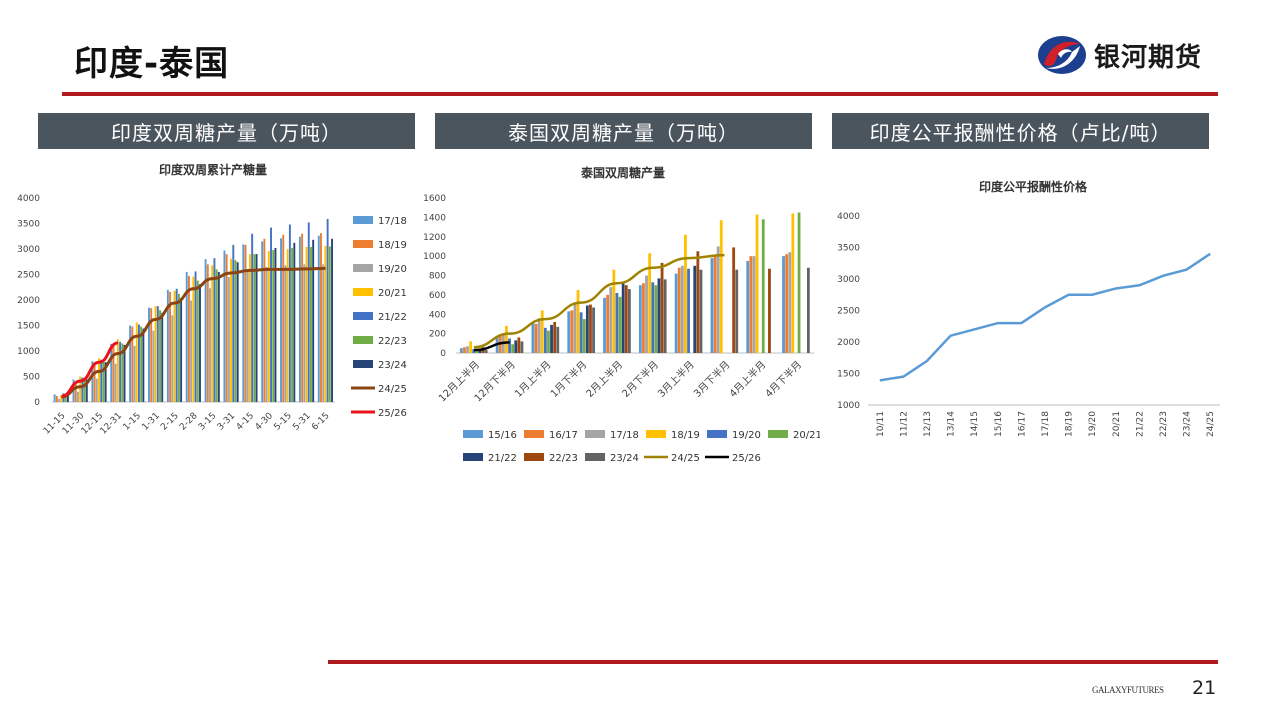 Image resolution: width=1280 pixels, height=720 pixels. I want to click on legend-label: 20/21, so click(392, 293).